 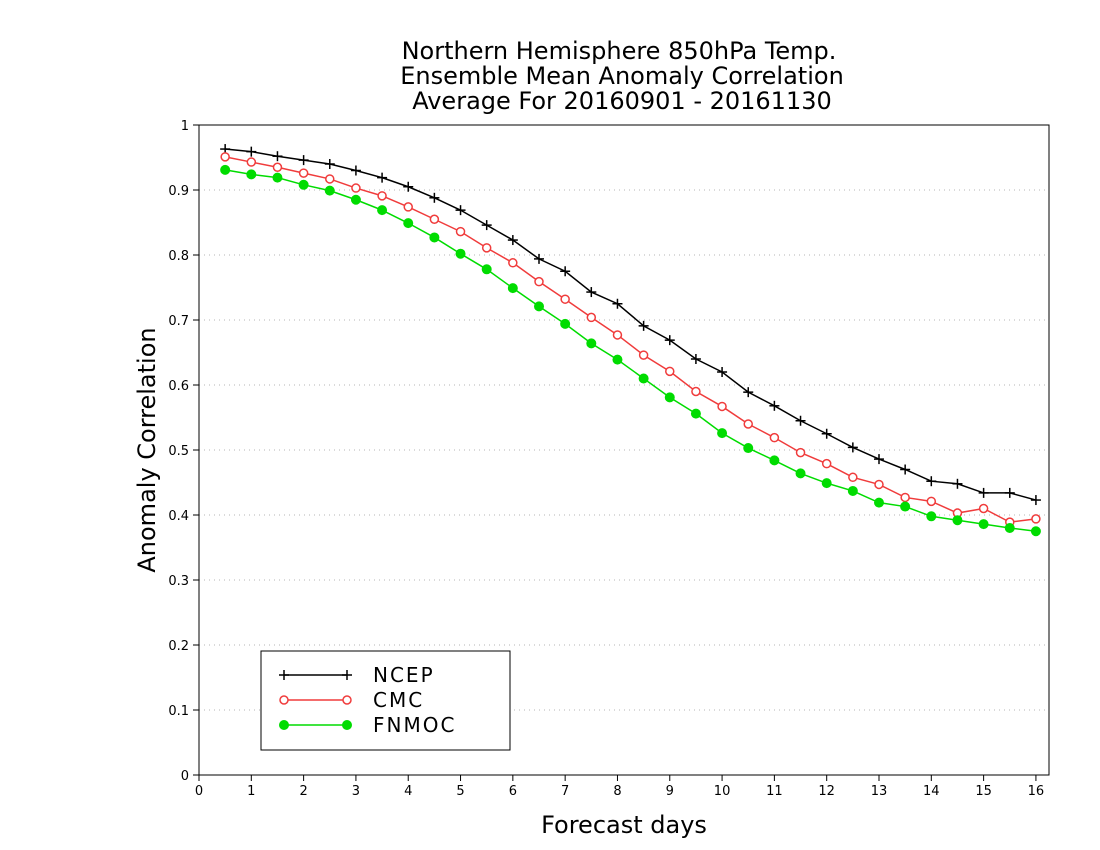 I want to click on x-tick-label: 1, so click(x=251, y=791).